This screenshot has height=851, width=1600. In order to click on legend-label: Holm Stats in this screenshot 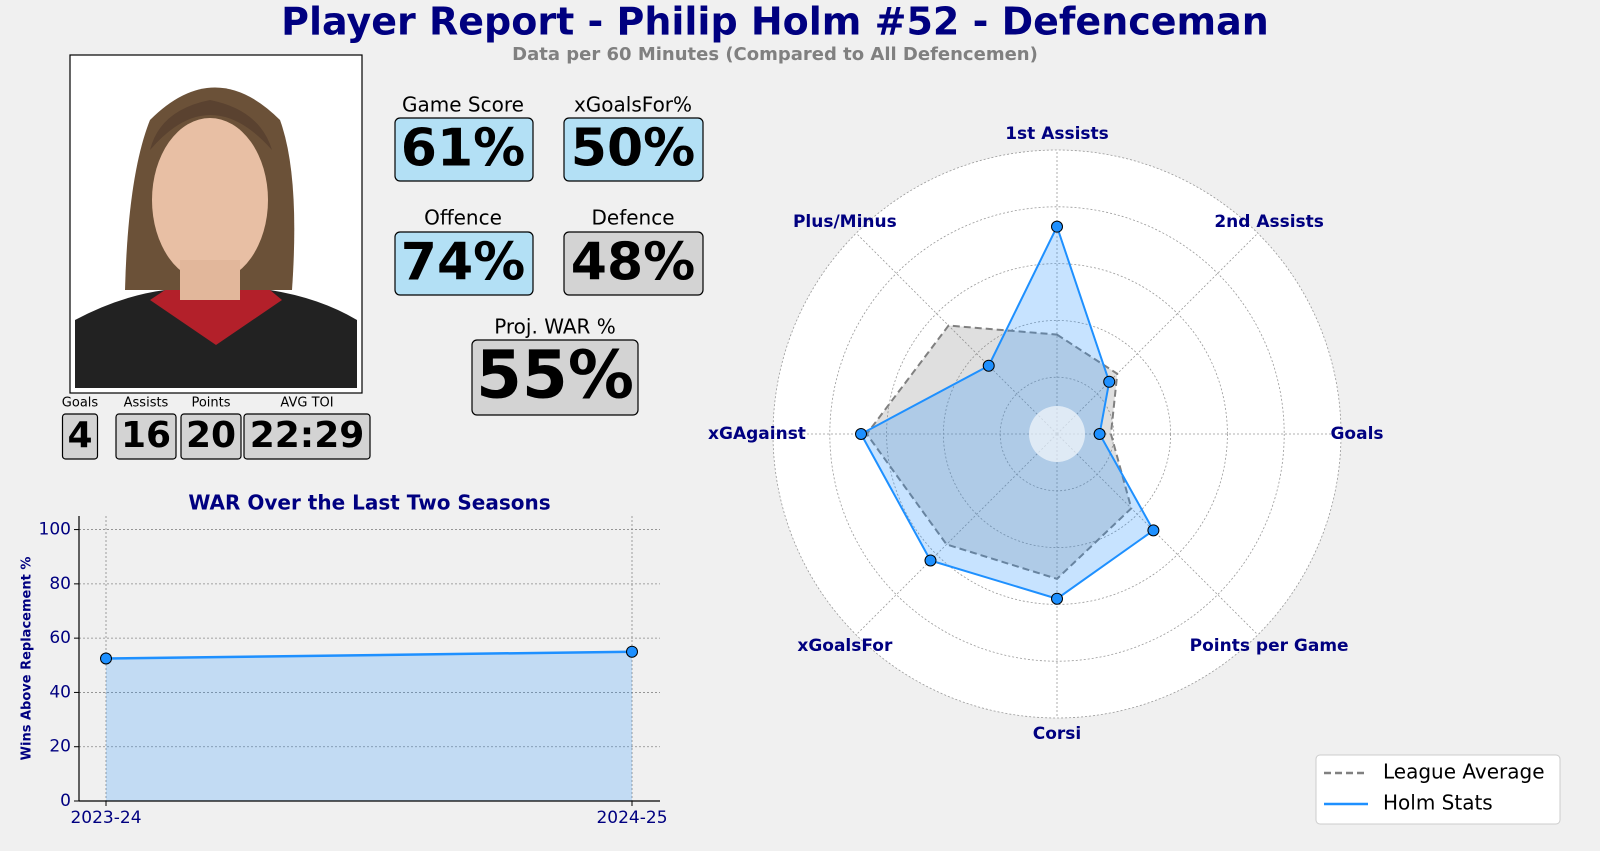, I will do `click(1438, 803)`.